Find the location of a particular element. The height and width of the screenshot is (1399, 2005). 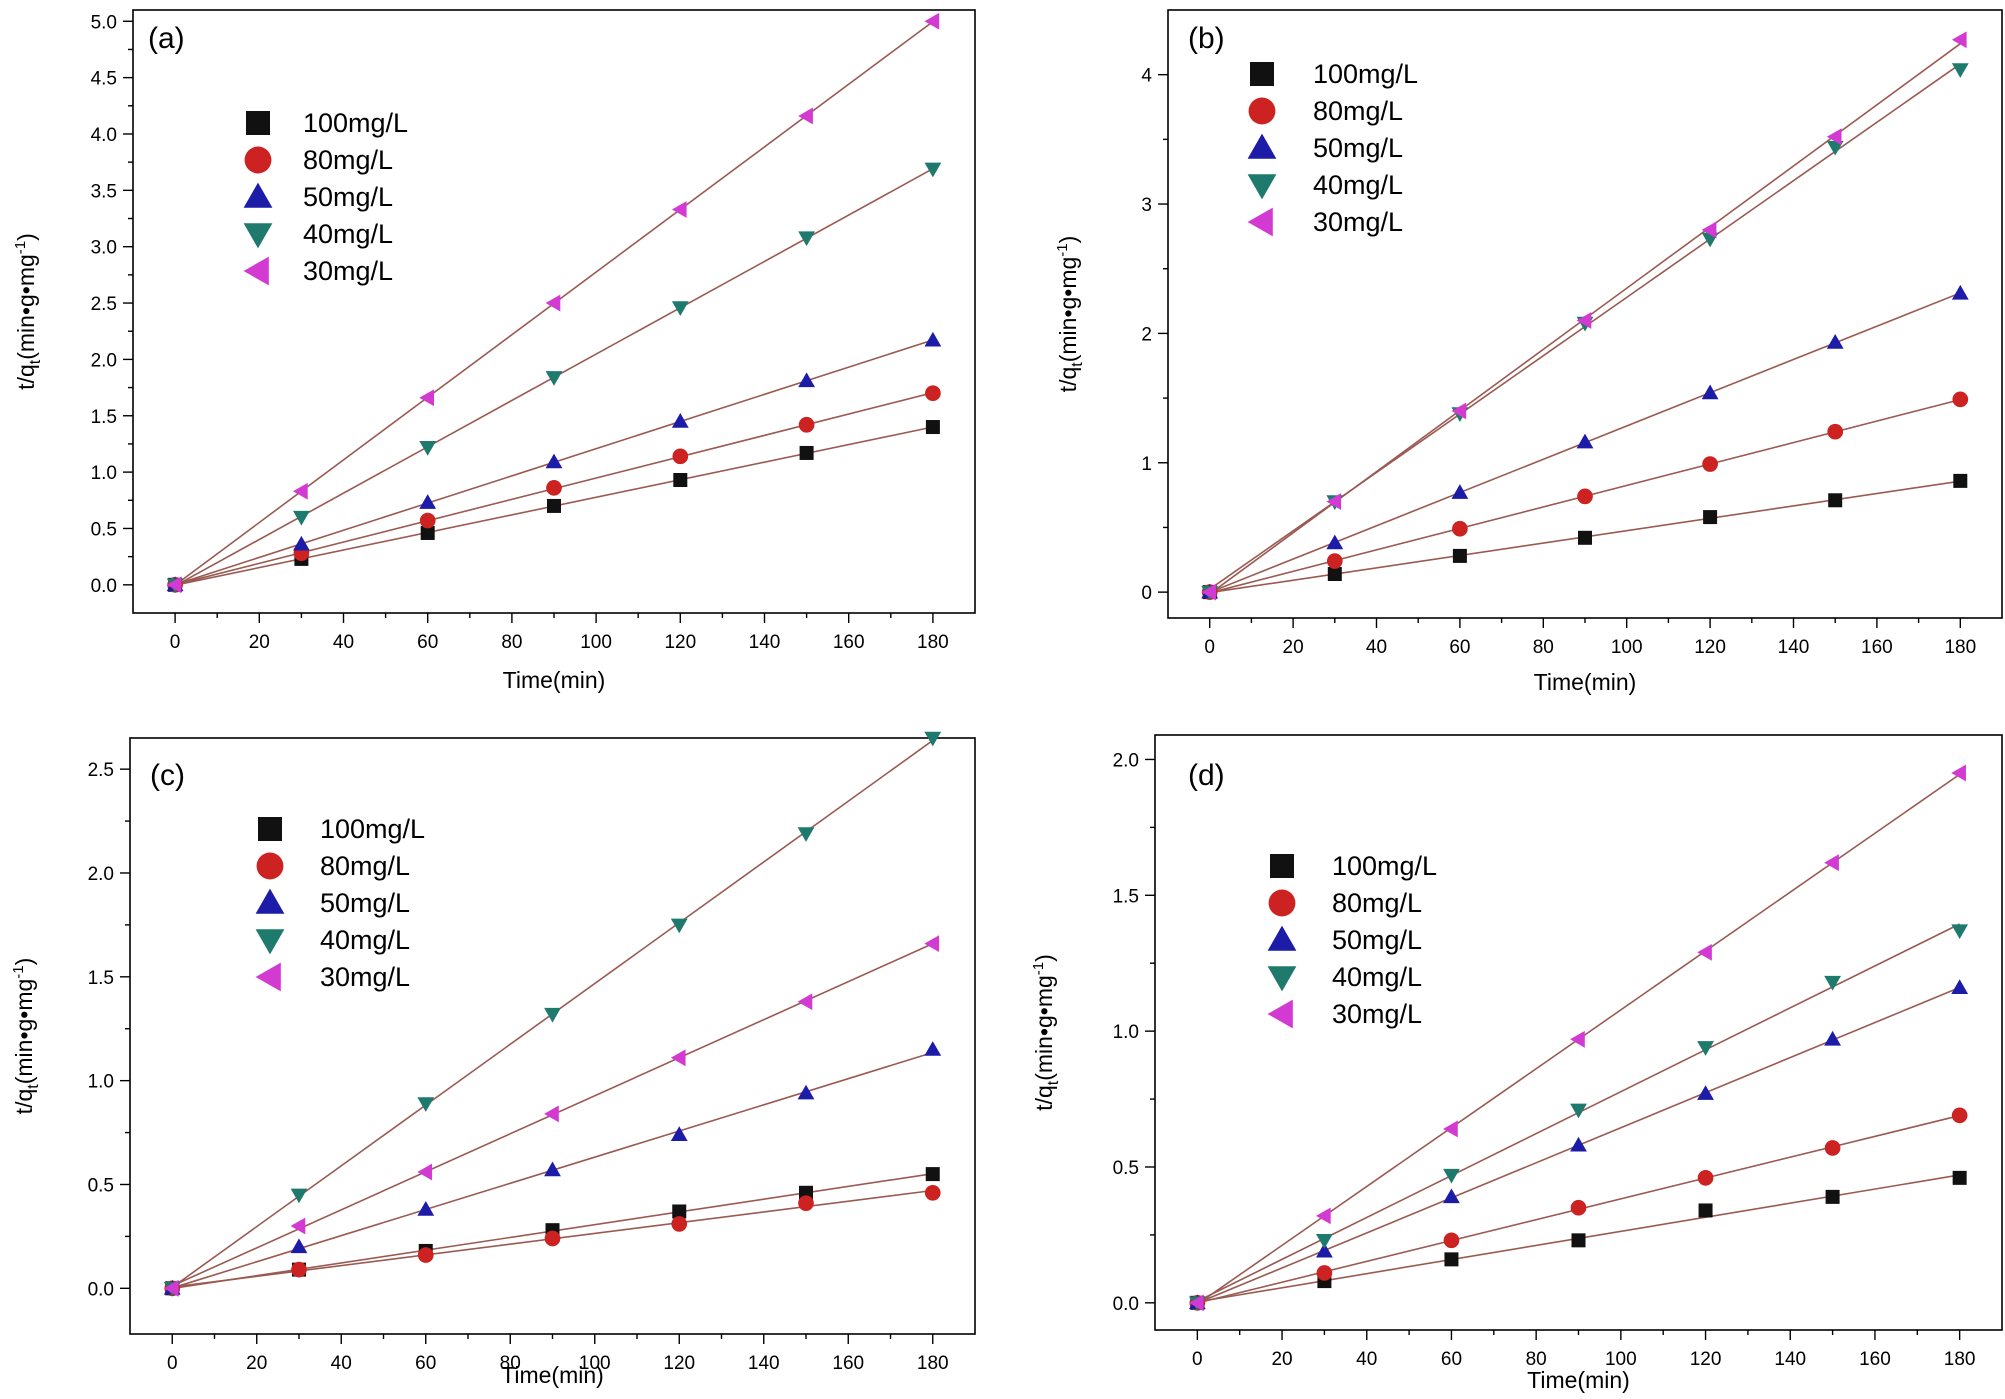

y-axis-title-sup: -1 is located at coordinates (1038, 968).